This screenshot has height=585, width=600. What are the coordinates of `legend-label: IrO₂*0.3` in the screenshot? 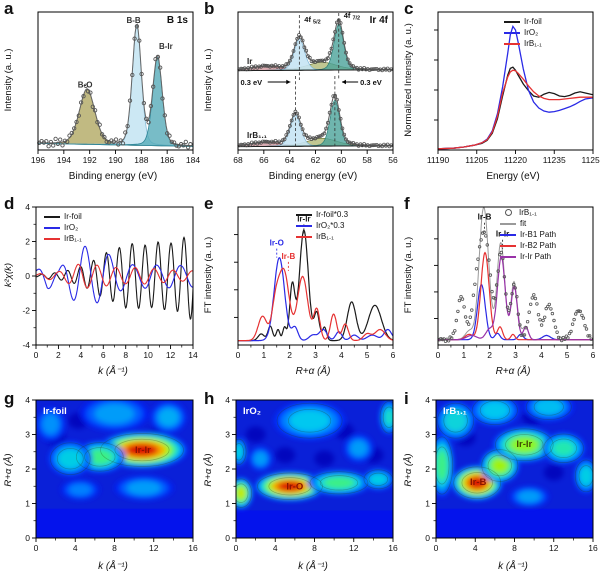 It's located at (330, 225).